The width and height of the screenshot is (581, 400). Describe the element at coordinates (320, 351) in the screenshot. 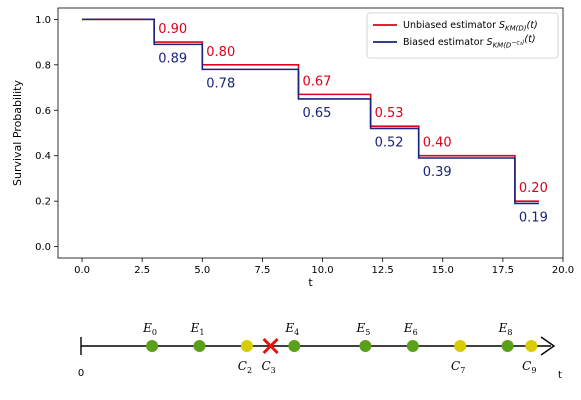

I see `event-timeline: 0 t E0 E1 C2 C3 E4 E5 E6 C7 E8 C9` at that location.